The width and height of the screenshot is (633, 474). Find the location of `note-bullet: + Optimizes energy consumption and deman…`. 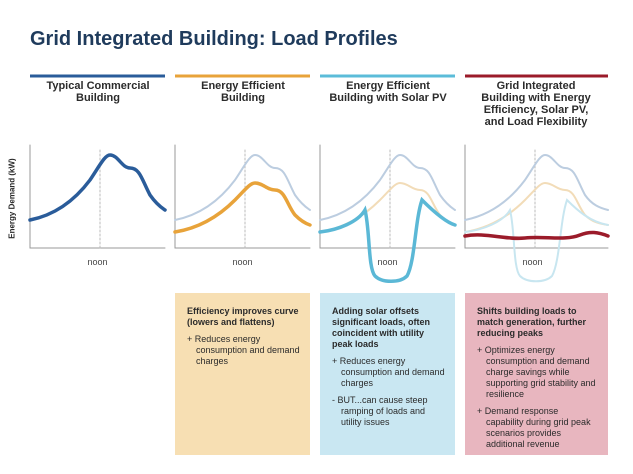

note-bullet: + Optimizes energy consumption and deman… is located at coordinates (536, 372).